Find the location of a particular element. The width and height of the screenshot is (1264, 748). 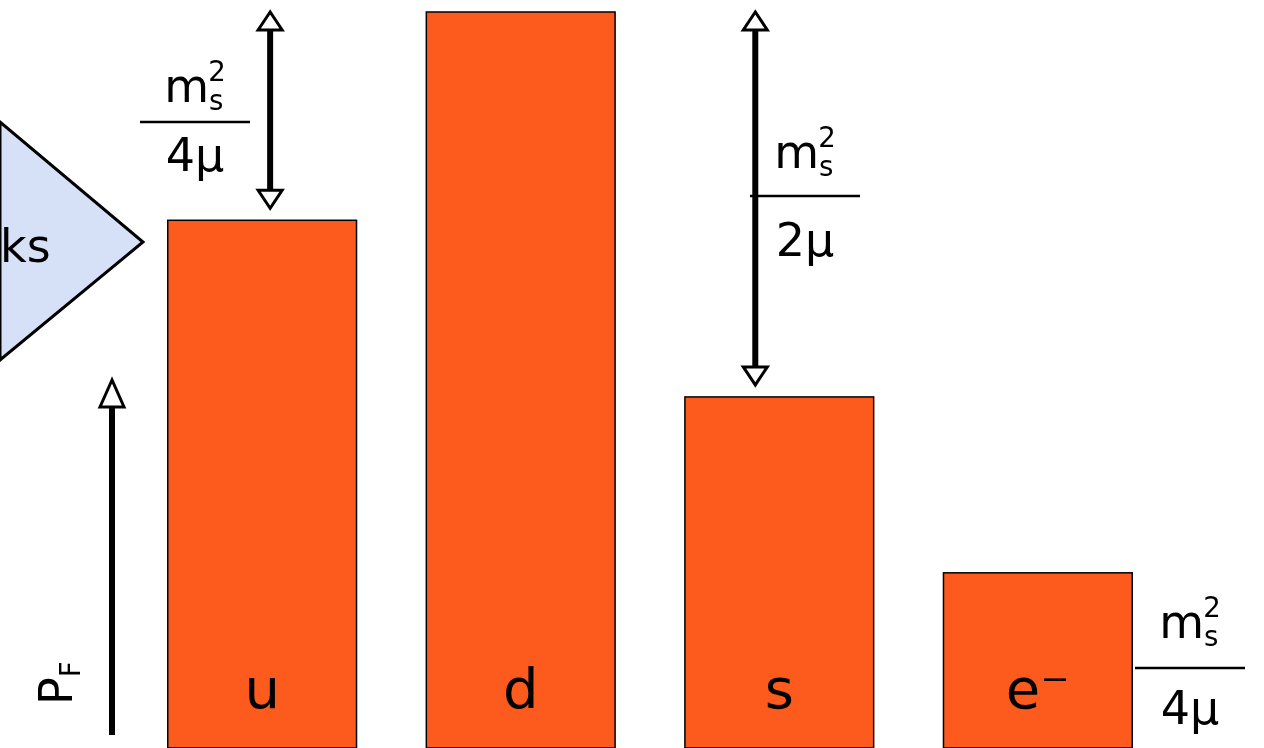

x-tick-label: s is located at coordinates (779, 688).